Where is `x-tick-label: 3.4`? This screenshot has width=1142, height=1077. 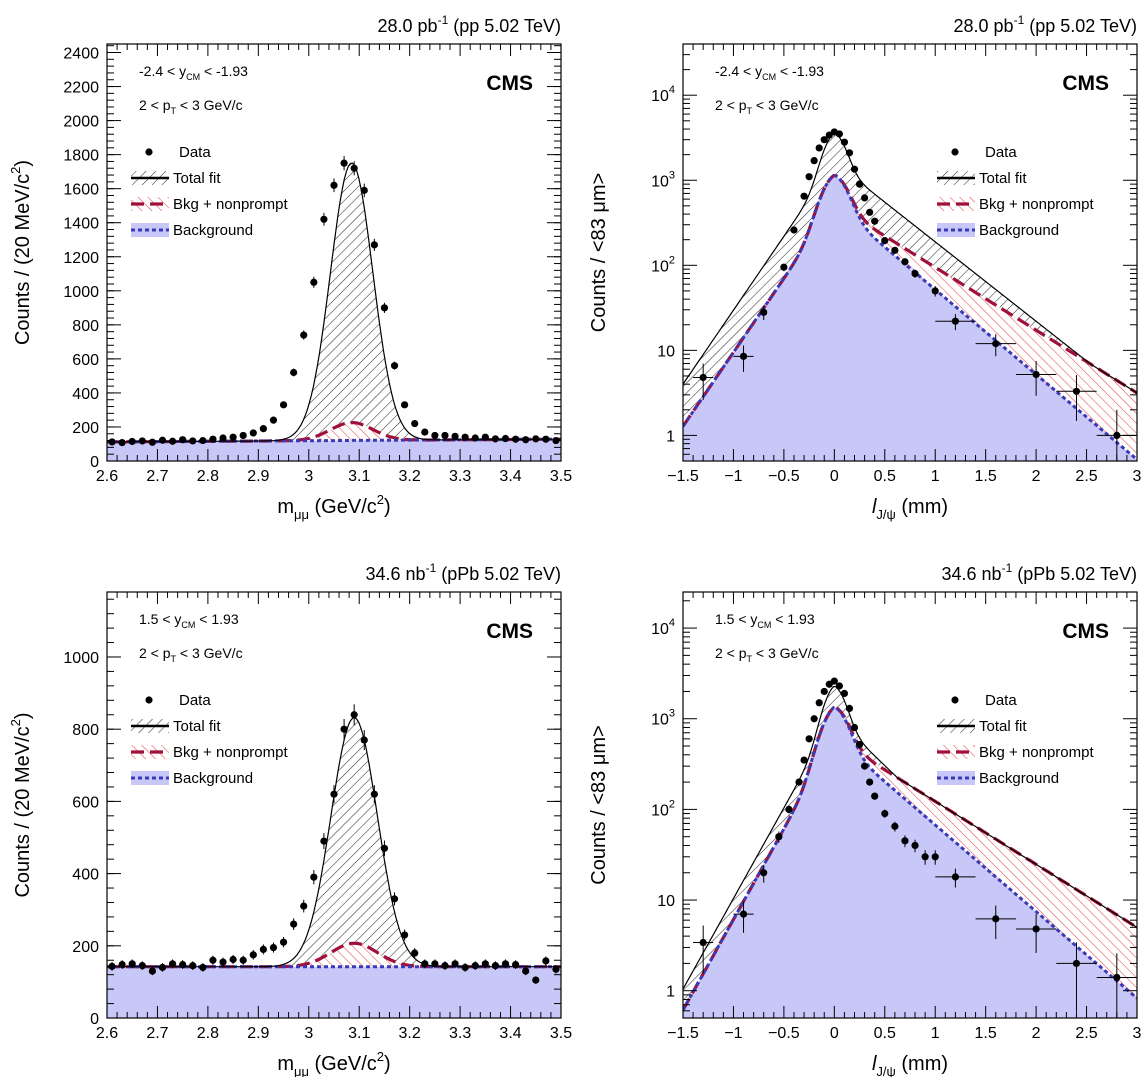 x-tick-label: 3.4 is located at coordinates (510, 476).